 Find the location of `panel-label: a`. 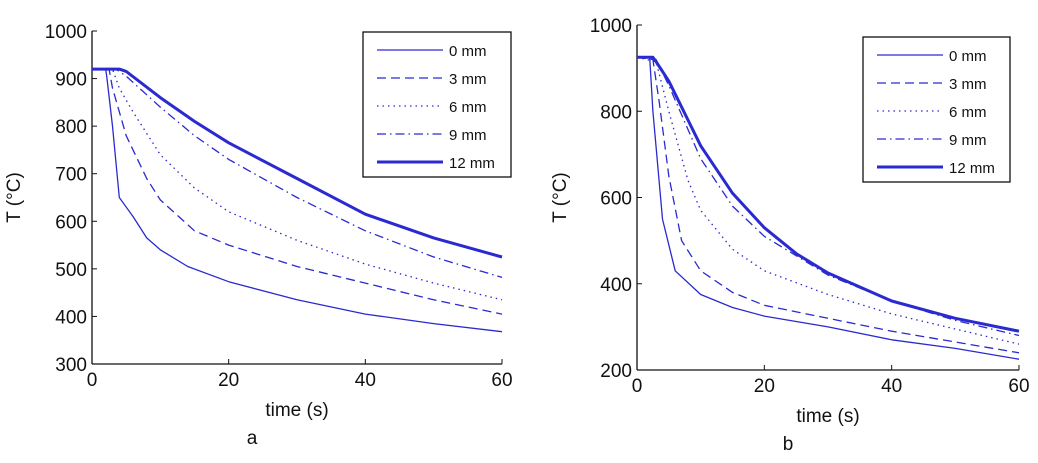

panel-label: a is located at coordinates (252, 438).